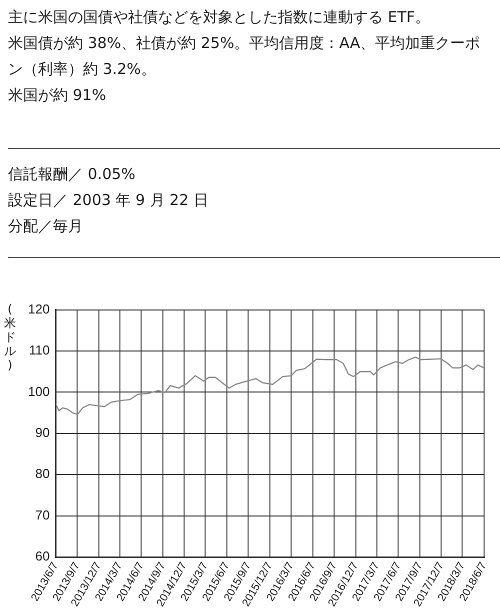 This screenshot has width=500, height=611. Describe the element at coordinates (39, 391) in the screenshot. I see `y-tick-label: 100` at that location.